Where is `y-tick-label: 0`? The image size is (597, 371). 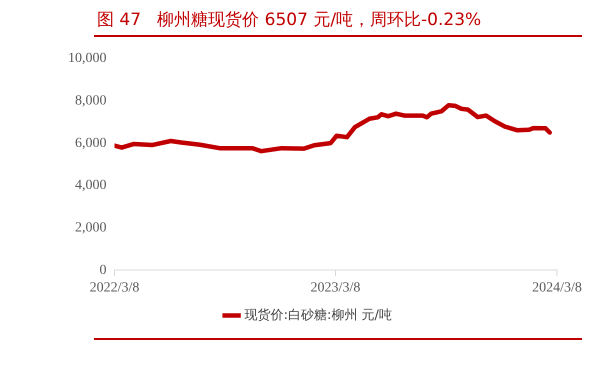 y-tick-label: 0 is located at coordinates (103, 270).